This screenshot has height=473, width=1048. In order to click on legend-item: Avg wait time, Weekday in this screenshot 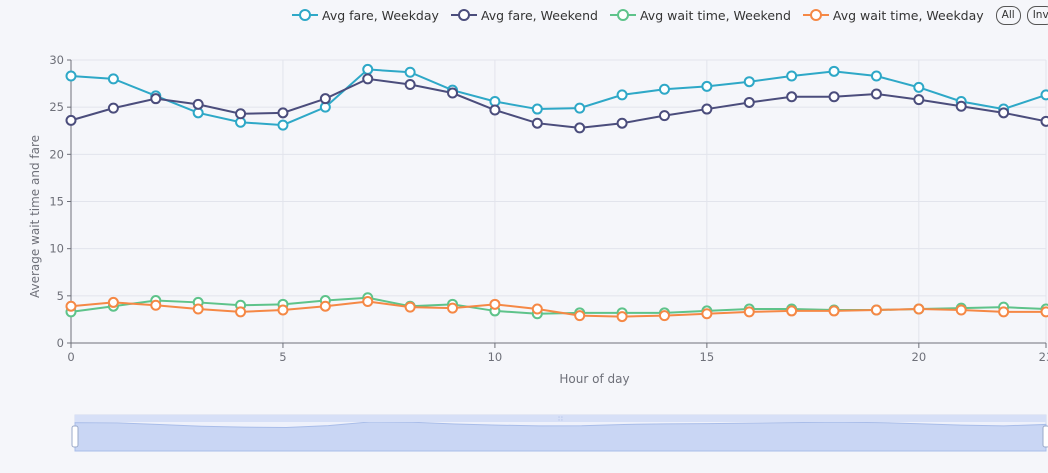, I will do `click(893, 15)`.